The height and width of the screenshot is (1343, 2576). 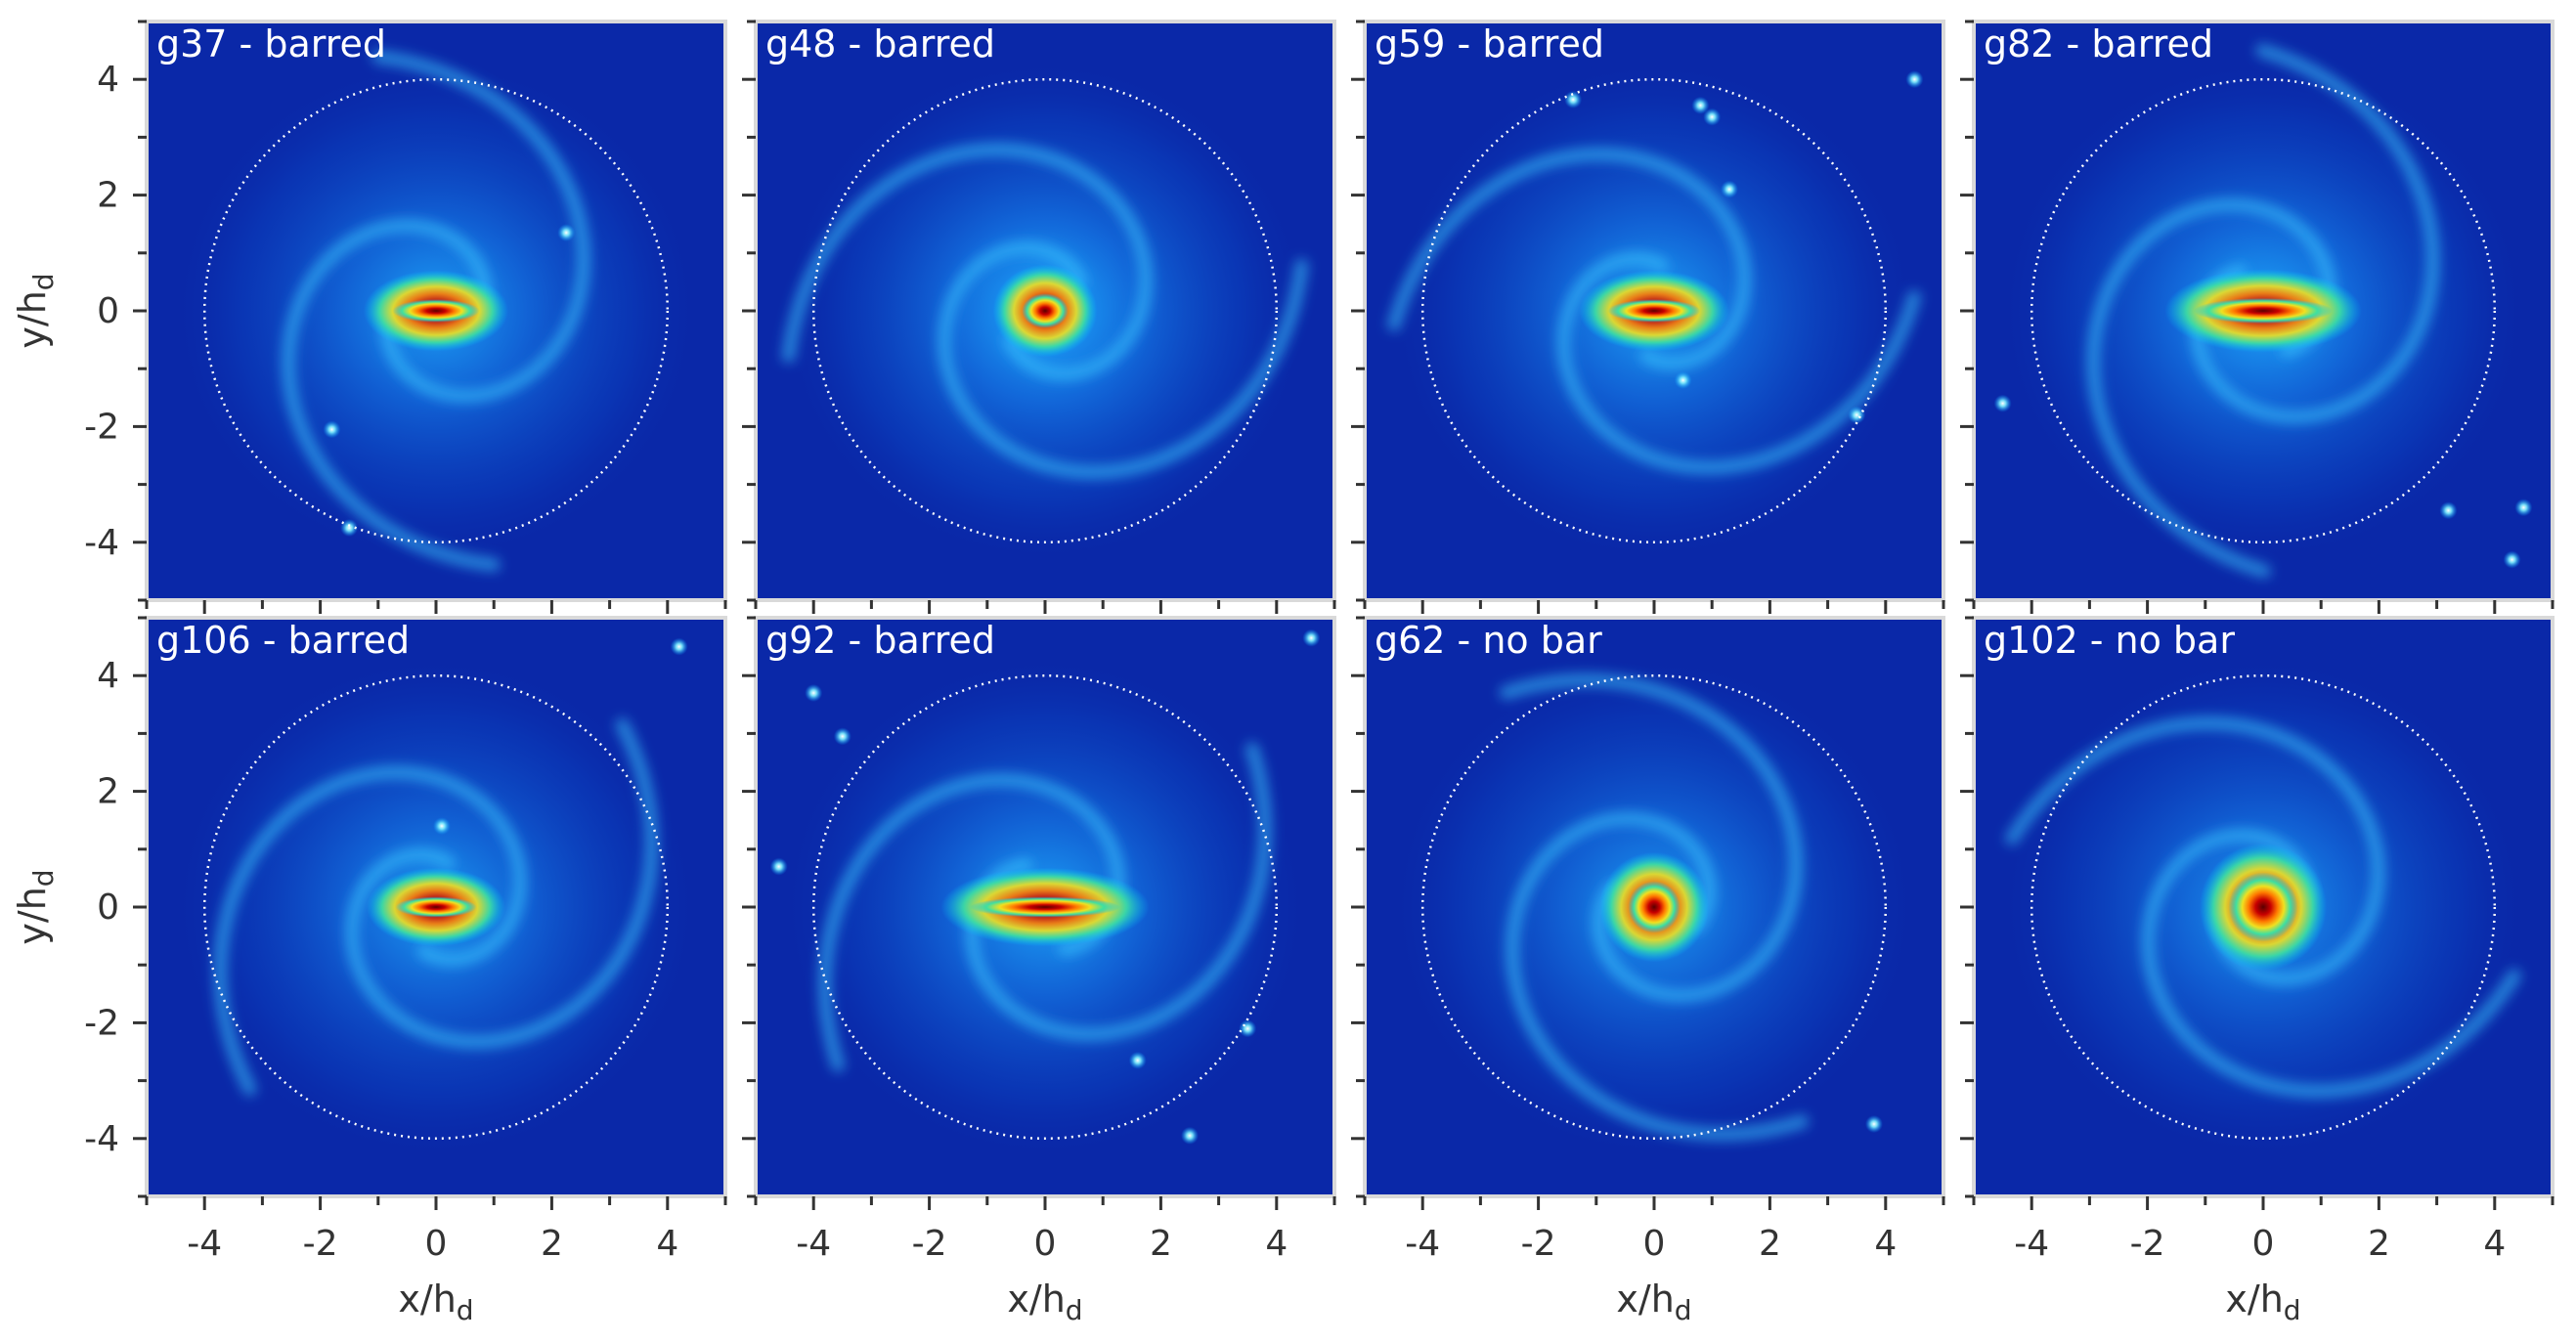 What do you see at coordinates (101, 1023) in the screenshot?
I see `y-tick-label: -2` at bounding box center [101, 1023].